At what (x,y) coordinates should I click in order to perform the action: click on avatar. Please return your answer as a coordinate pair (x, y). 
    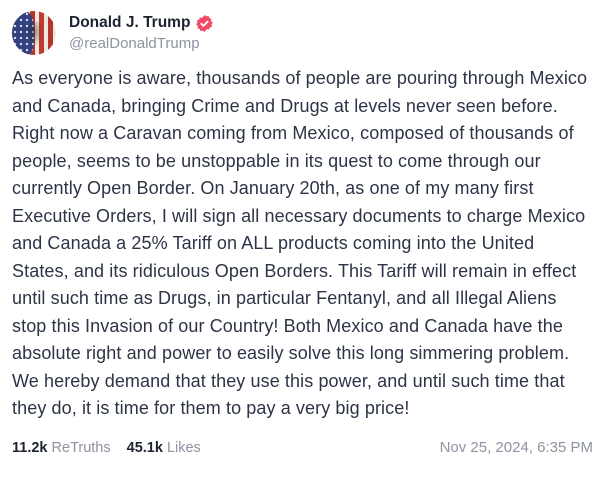
    Looking at the image, I should click on (34, 33).